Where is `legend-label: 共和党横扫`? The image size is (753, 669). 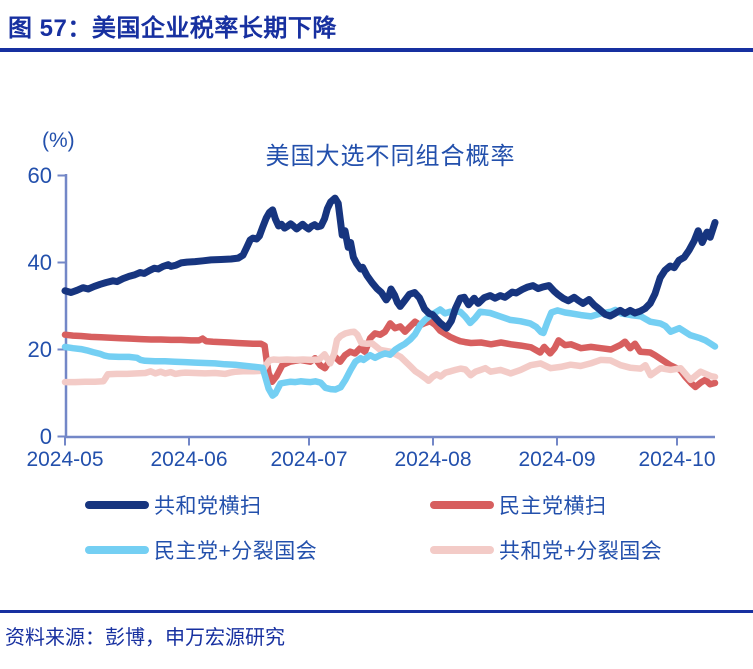
legend-label: 共和党横扫 is located at coordinates (208, 506).